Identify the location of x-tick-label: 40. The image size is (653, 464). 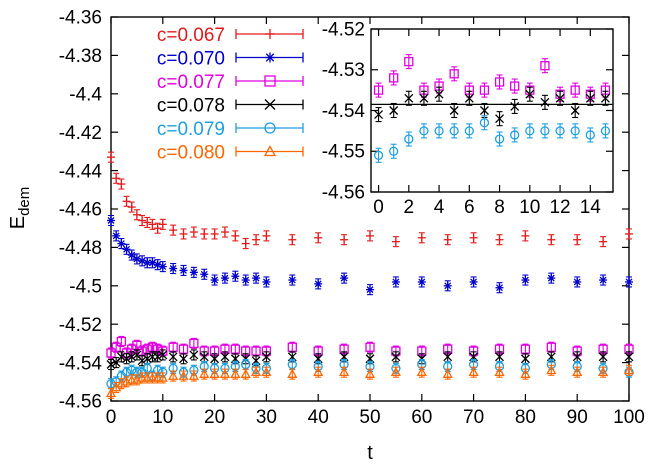
(318, 417).